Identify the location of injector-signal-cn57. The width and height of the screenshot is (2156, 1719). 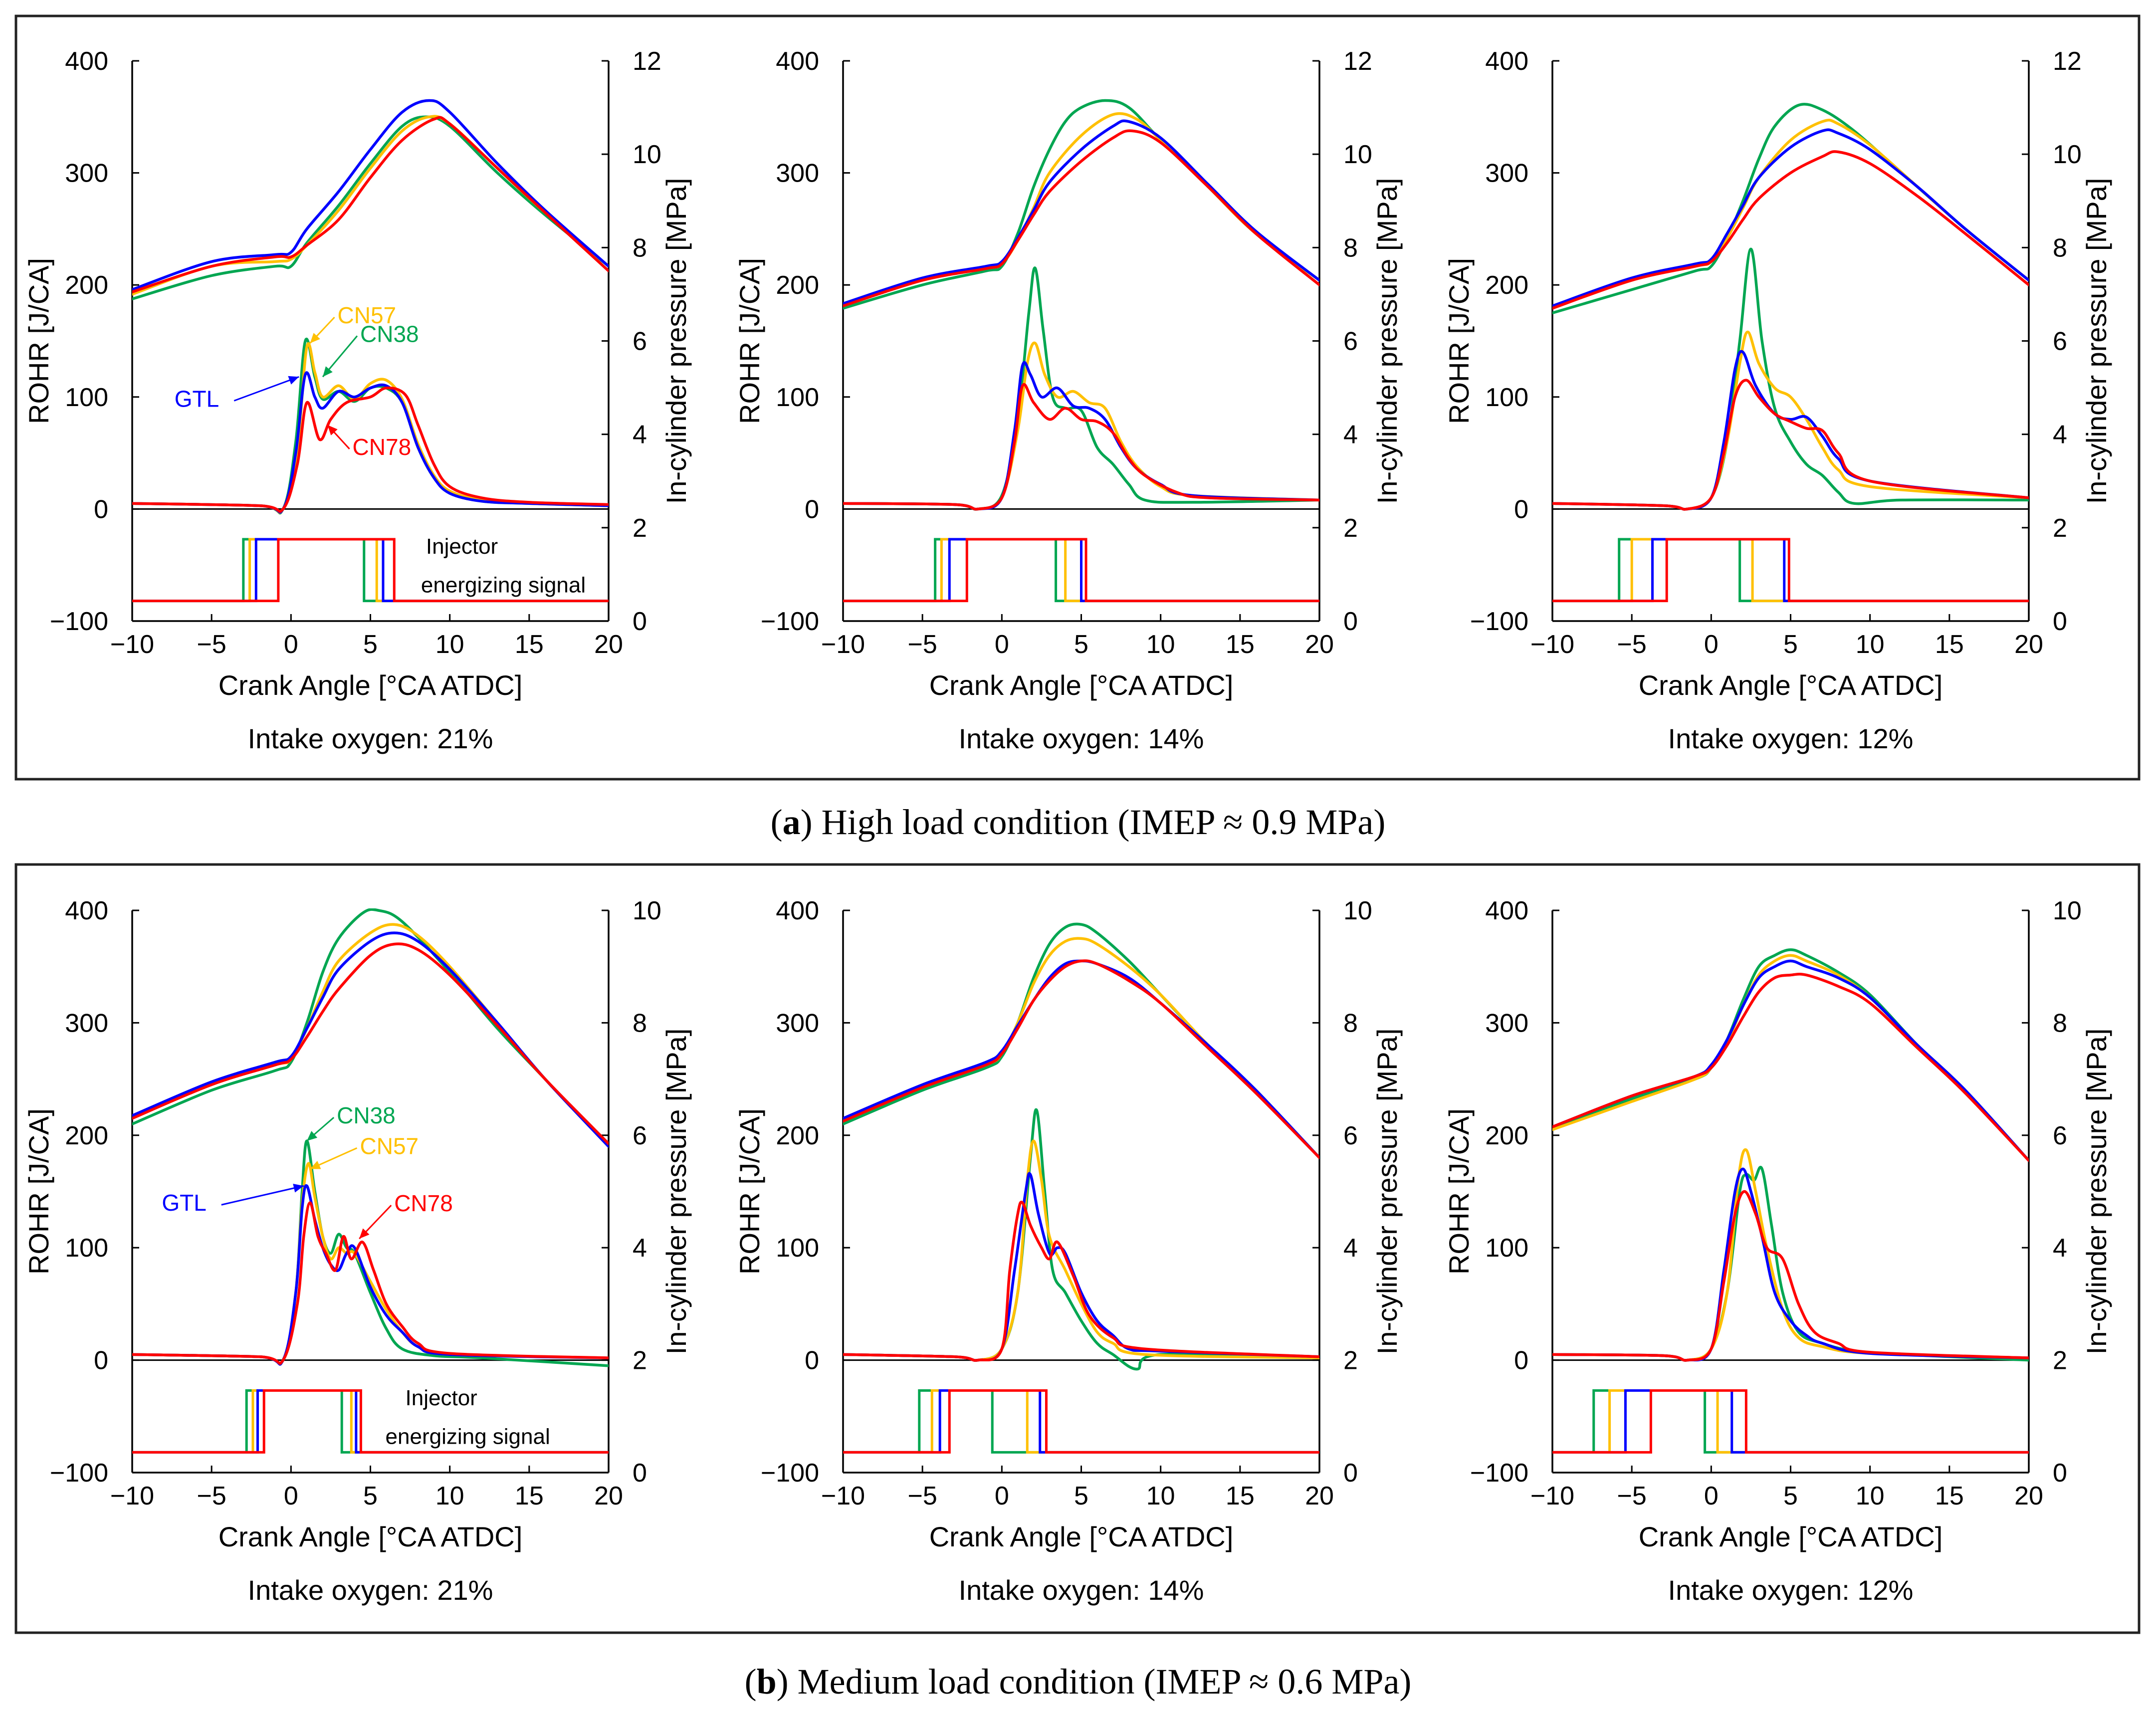
(1790, 570).